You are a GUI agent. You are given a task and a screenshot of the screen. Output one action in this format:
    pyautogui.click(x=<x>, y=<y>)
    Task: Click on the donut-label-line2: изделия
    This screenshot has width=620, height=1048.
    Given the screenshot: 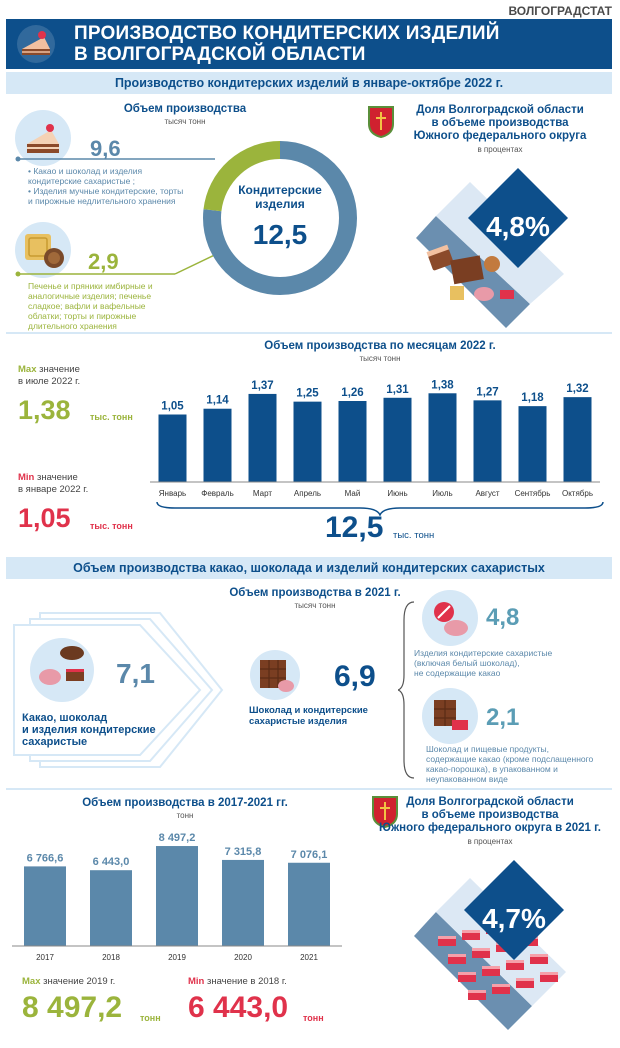 What is the action you would take?
    pyautogui.click(x=280, y=204)
    